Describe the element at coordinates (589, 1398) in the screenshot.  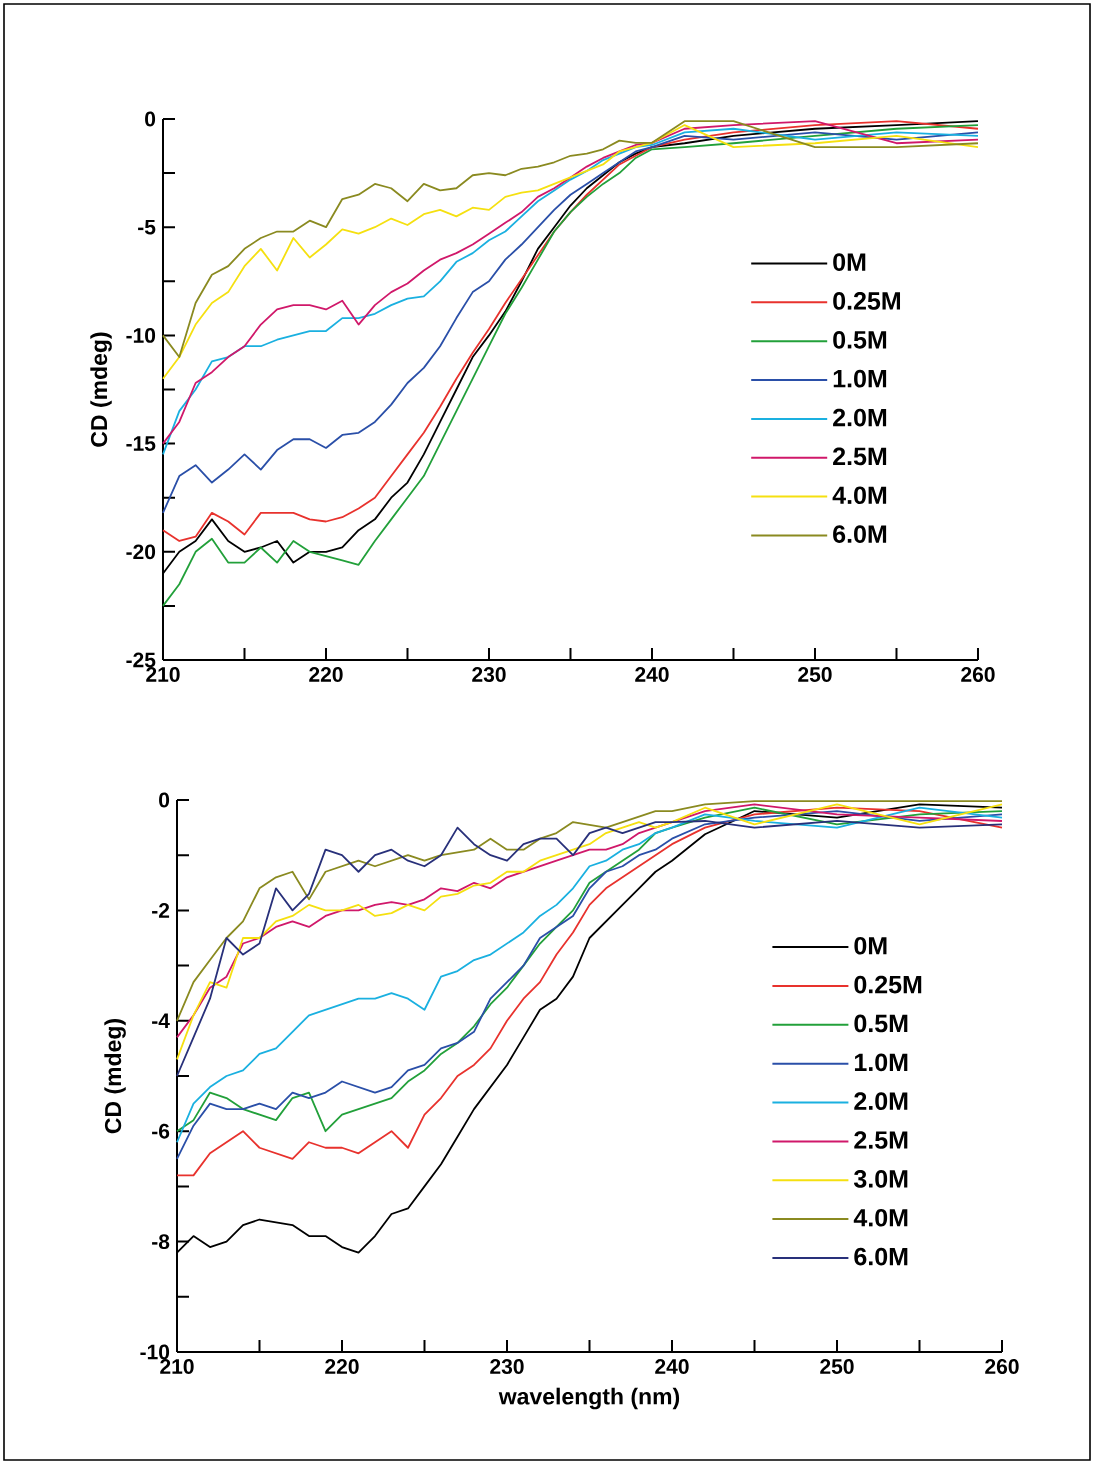
I see `x-axis-title: wavelength (nm)` at that location.